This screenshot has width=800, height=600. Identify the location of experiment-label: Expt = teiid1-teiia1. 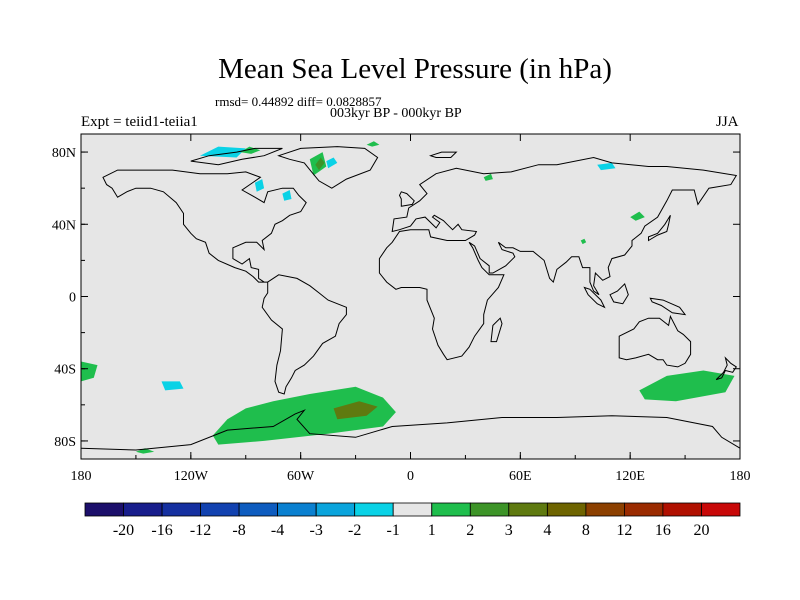
(139, 122).